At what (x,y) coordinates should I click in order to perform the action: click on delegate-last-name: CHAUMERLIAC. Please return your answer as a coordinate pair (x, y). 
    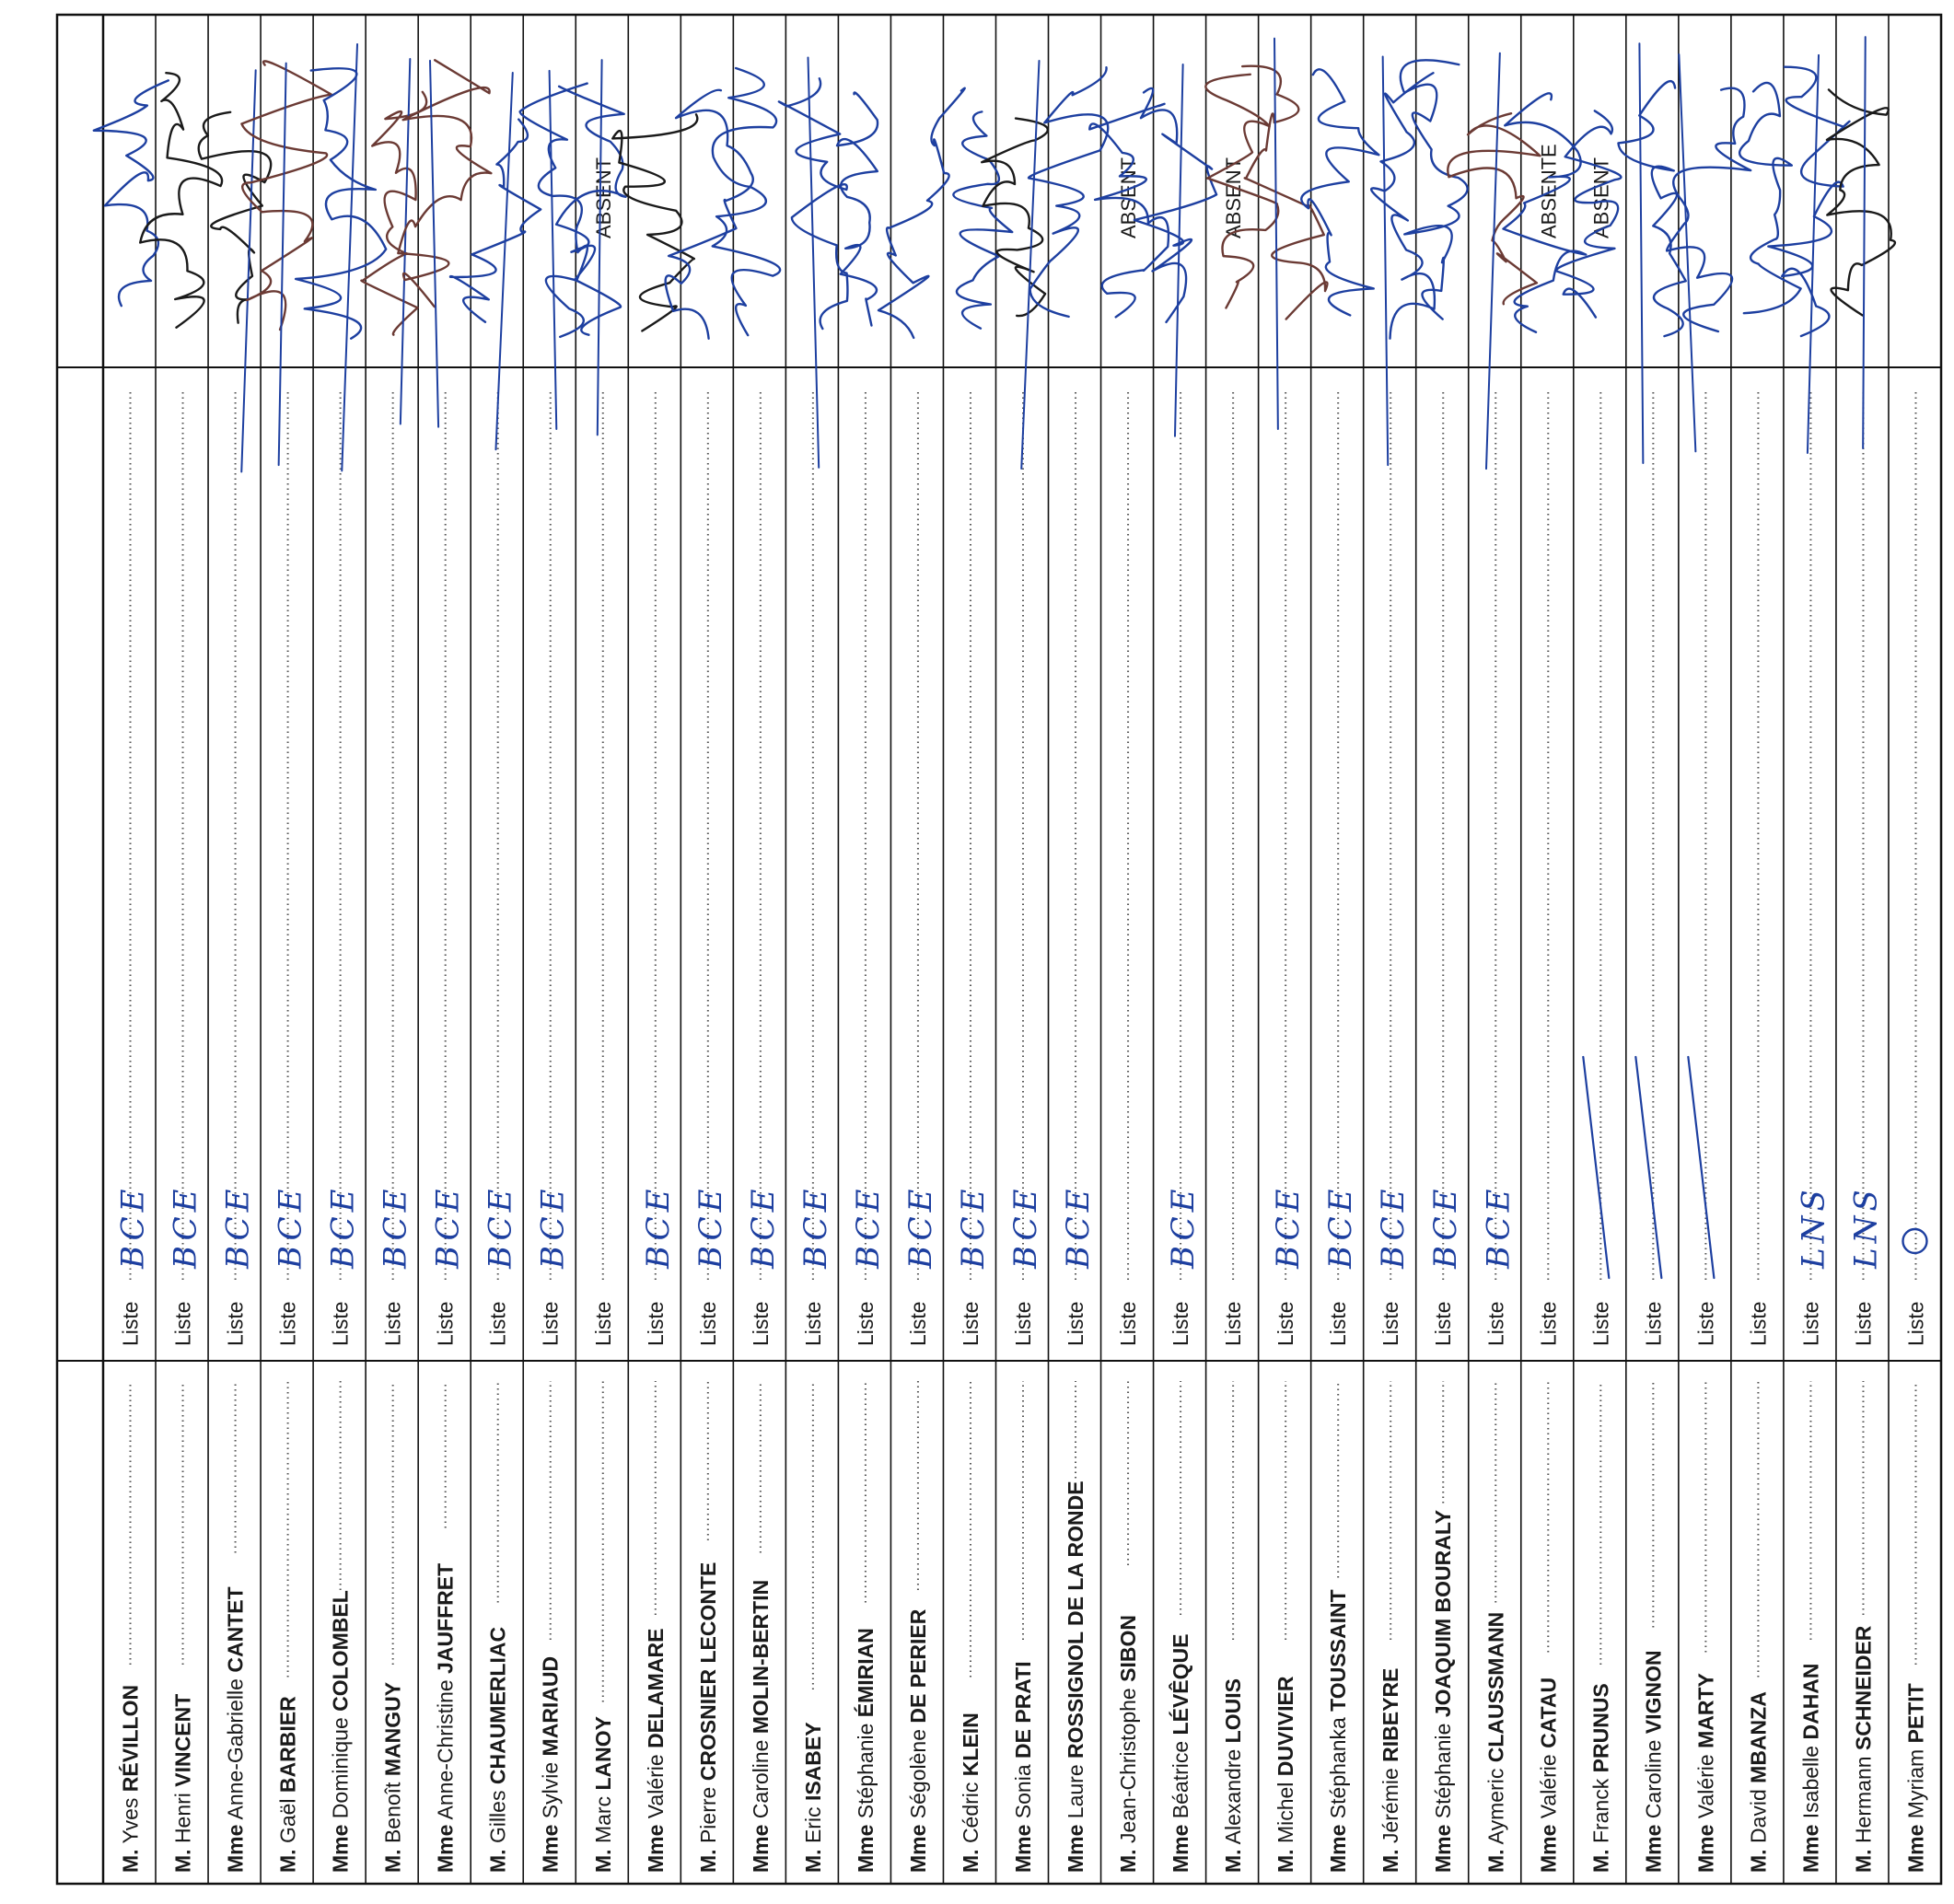
    Looking at the image, I should click on (498, 1709).